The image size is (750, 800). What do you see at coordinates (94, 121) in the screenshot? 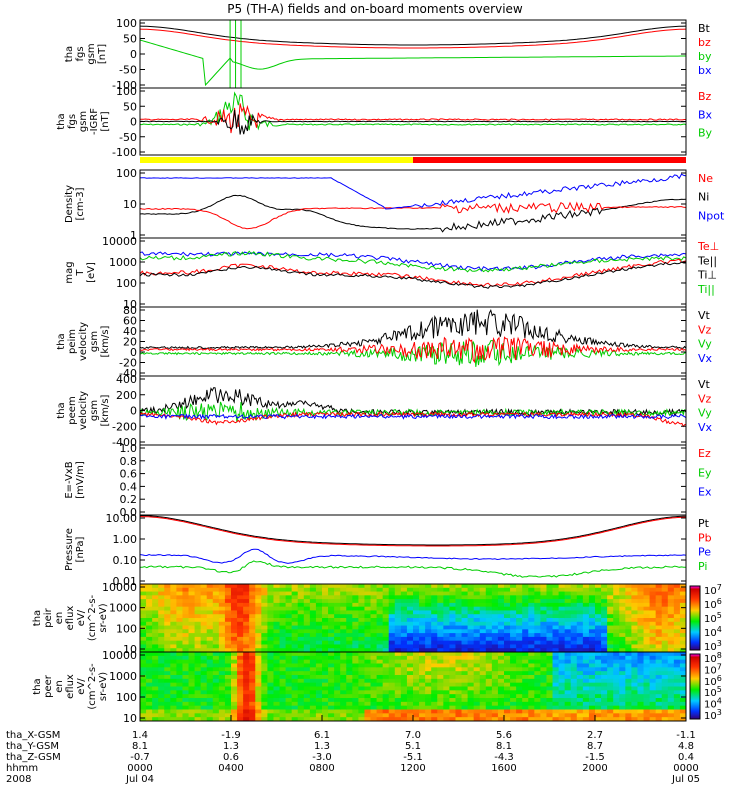
I see `ylabel-line: -IGRF` at bounding box center [94, 121].